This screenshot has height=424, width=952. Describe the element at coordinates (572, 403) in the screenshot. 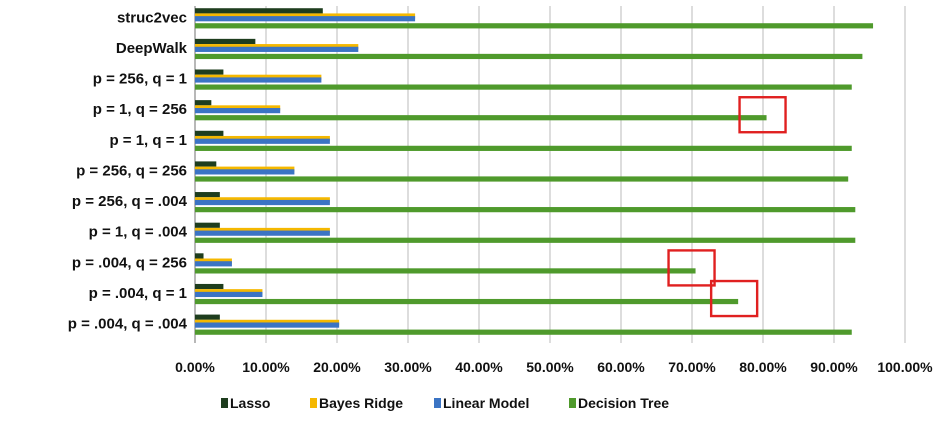

I see `legend-swatch-decision-tree` at that location.